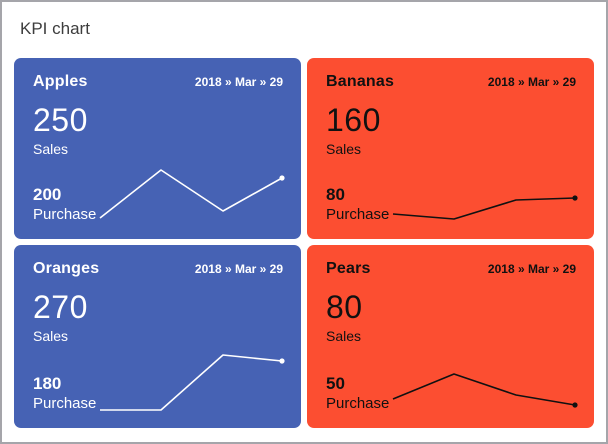  I want to click on sales-value: 80, so click(344, 307).